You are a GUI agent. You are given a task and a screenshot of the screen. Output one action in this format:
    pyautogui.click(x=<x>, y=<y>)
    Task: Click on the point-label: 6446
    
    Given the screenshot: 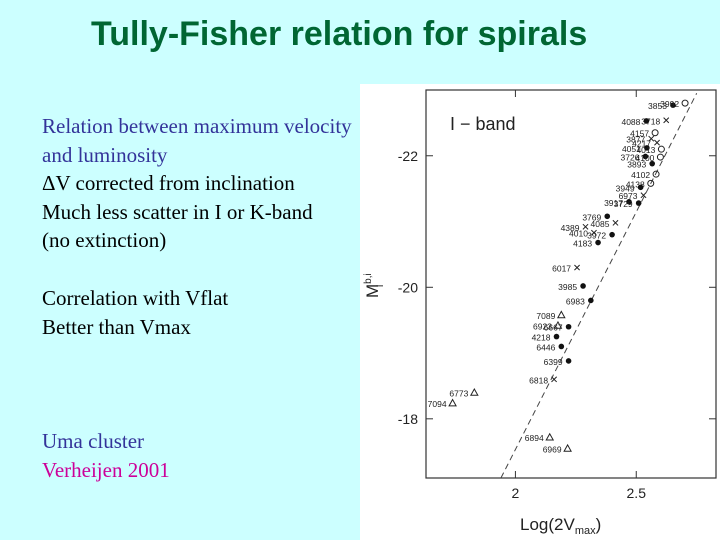 What is the action you would take?
    pyautogui.click(x=545, y=347)
    